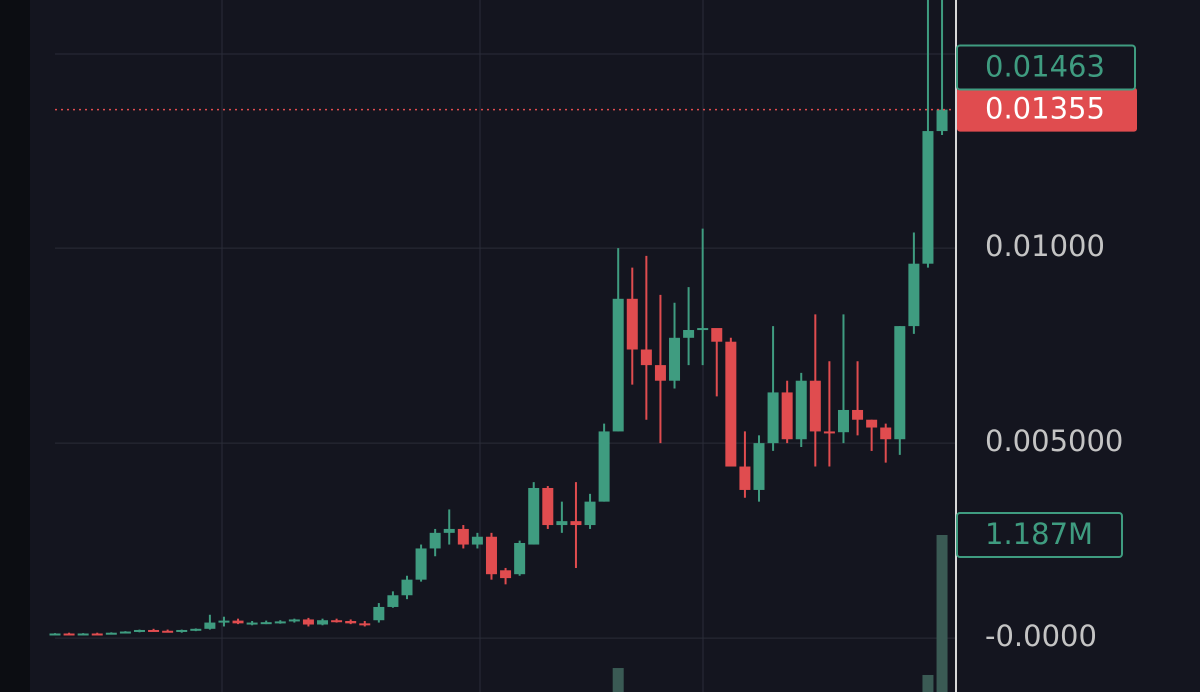 Image resolution: width=1200 pixels, height=692 pixels. I want to click on high-label-box, so click(1046, 67).